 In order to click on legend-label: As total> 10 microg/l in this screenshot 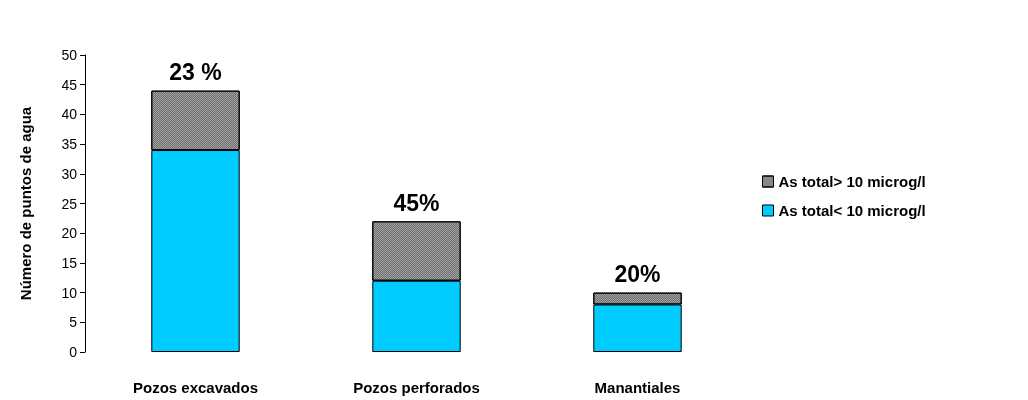, I will do `click(852, 181)`.